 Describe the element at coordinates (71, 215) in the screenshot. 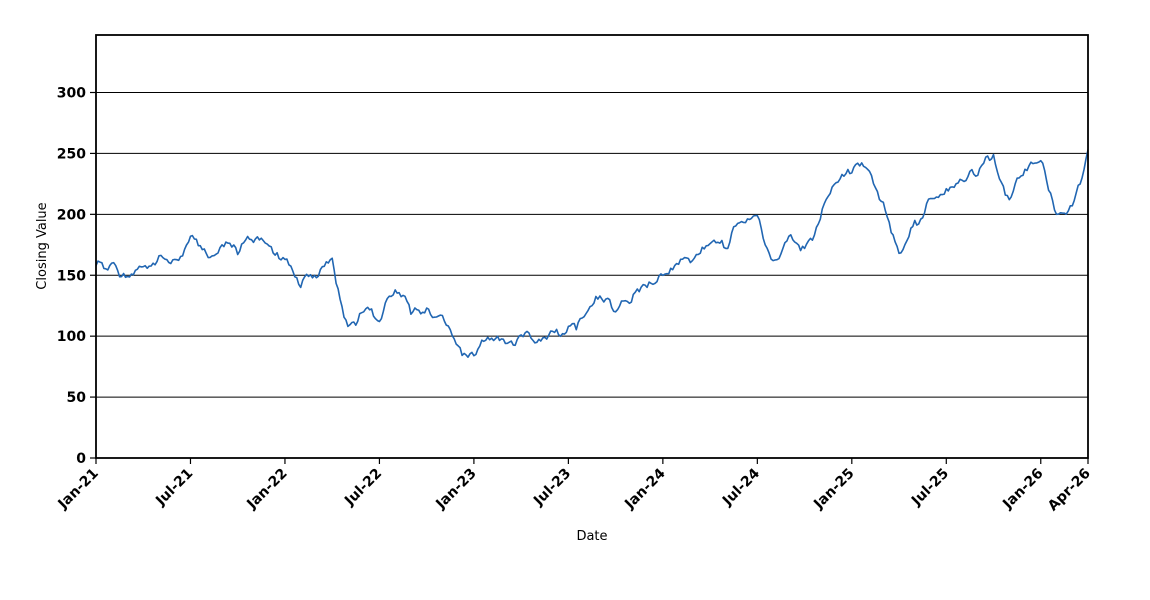

I see `y-tick-label-200: 200` at that location.